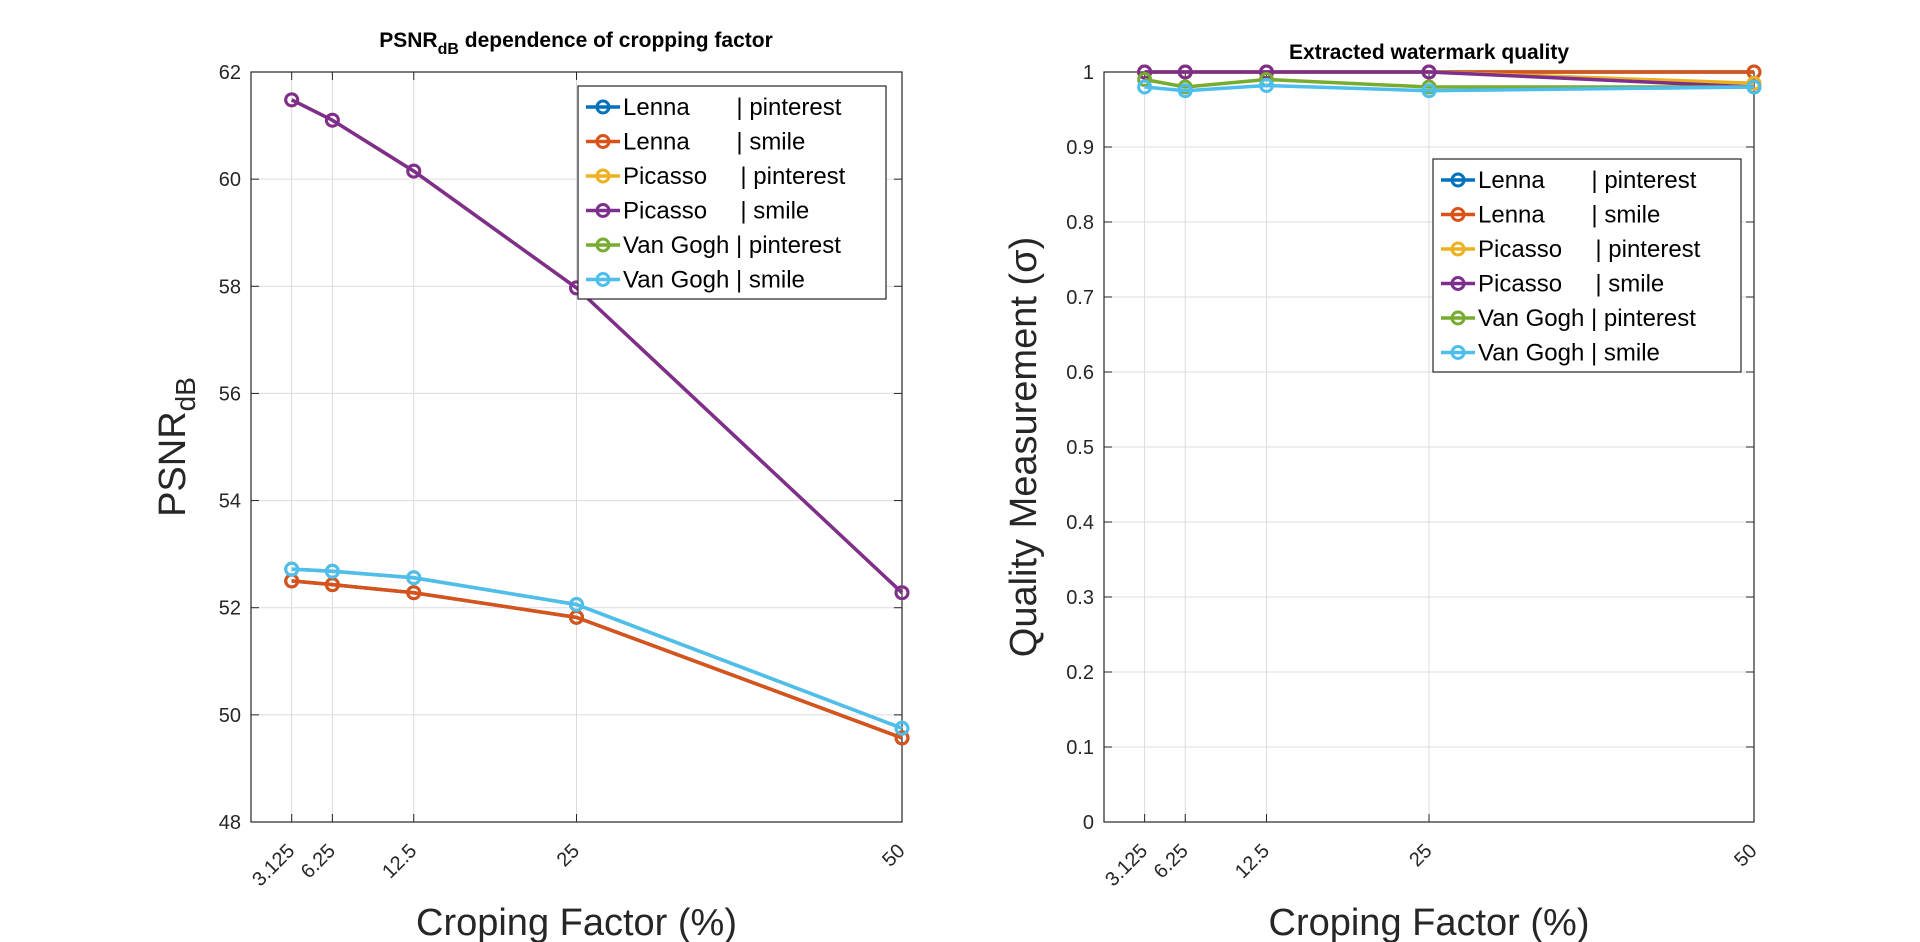 This screenshot has width=1920, height=942. I want to click on chart-title: PSNRdB dependence of cropping factor, so click(576, 43).